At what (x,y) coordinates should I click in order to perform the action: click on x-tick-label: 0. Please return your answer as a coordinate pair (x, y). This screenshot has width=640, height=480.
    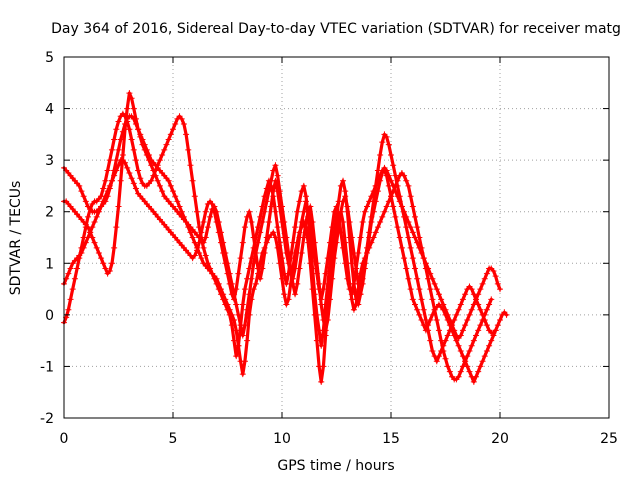
    Looking at the image, I should click on (64, 439).